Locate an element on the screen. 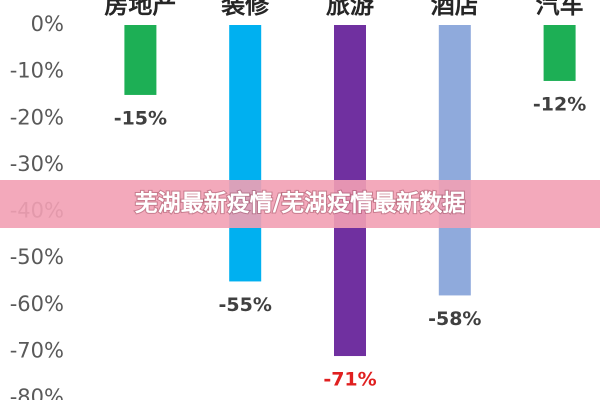  x-tick-label: 汽车 is located at coordinates (560, 9).